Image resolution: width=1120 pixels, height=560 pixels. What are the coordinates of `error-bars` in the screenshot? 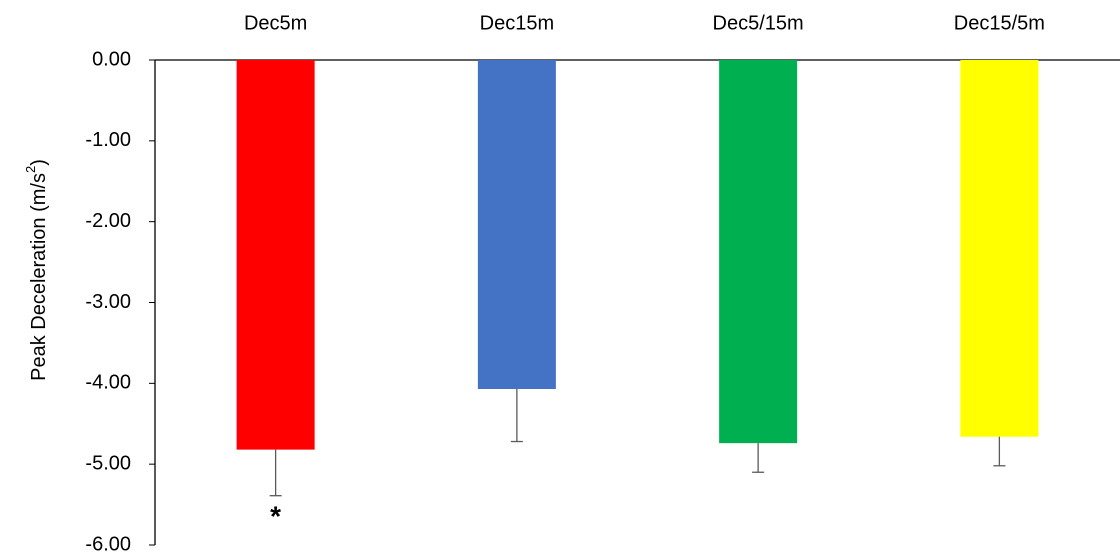 It's located at (637, 442).